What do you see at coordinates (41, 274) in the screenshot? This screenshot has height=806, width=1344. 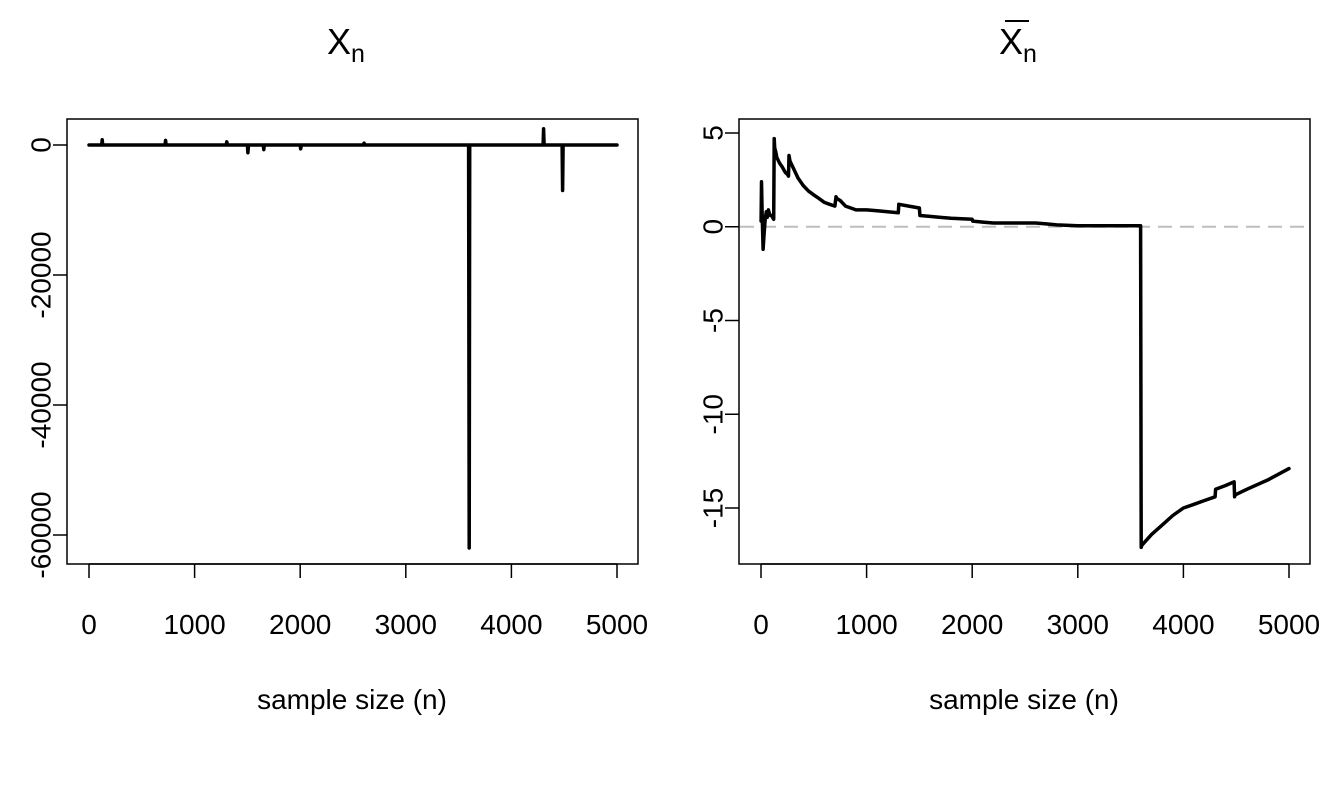 I see `y-tick-label-1: -20000` at bounding box center [41, 274].